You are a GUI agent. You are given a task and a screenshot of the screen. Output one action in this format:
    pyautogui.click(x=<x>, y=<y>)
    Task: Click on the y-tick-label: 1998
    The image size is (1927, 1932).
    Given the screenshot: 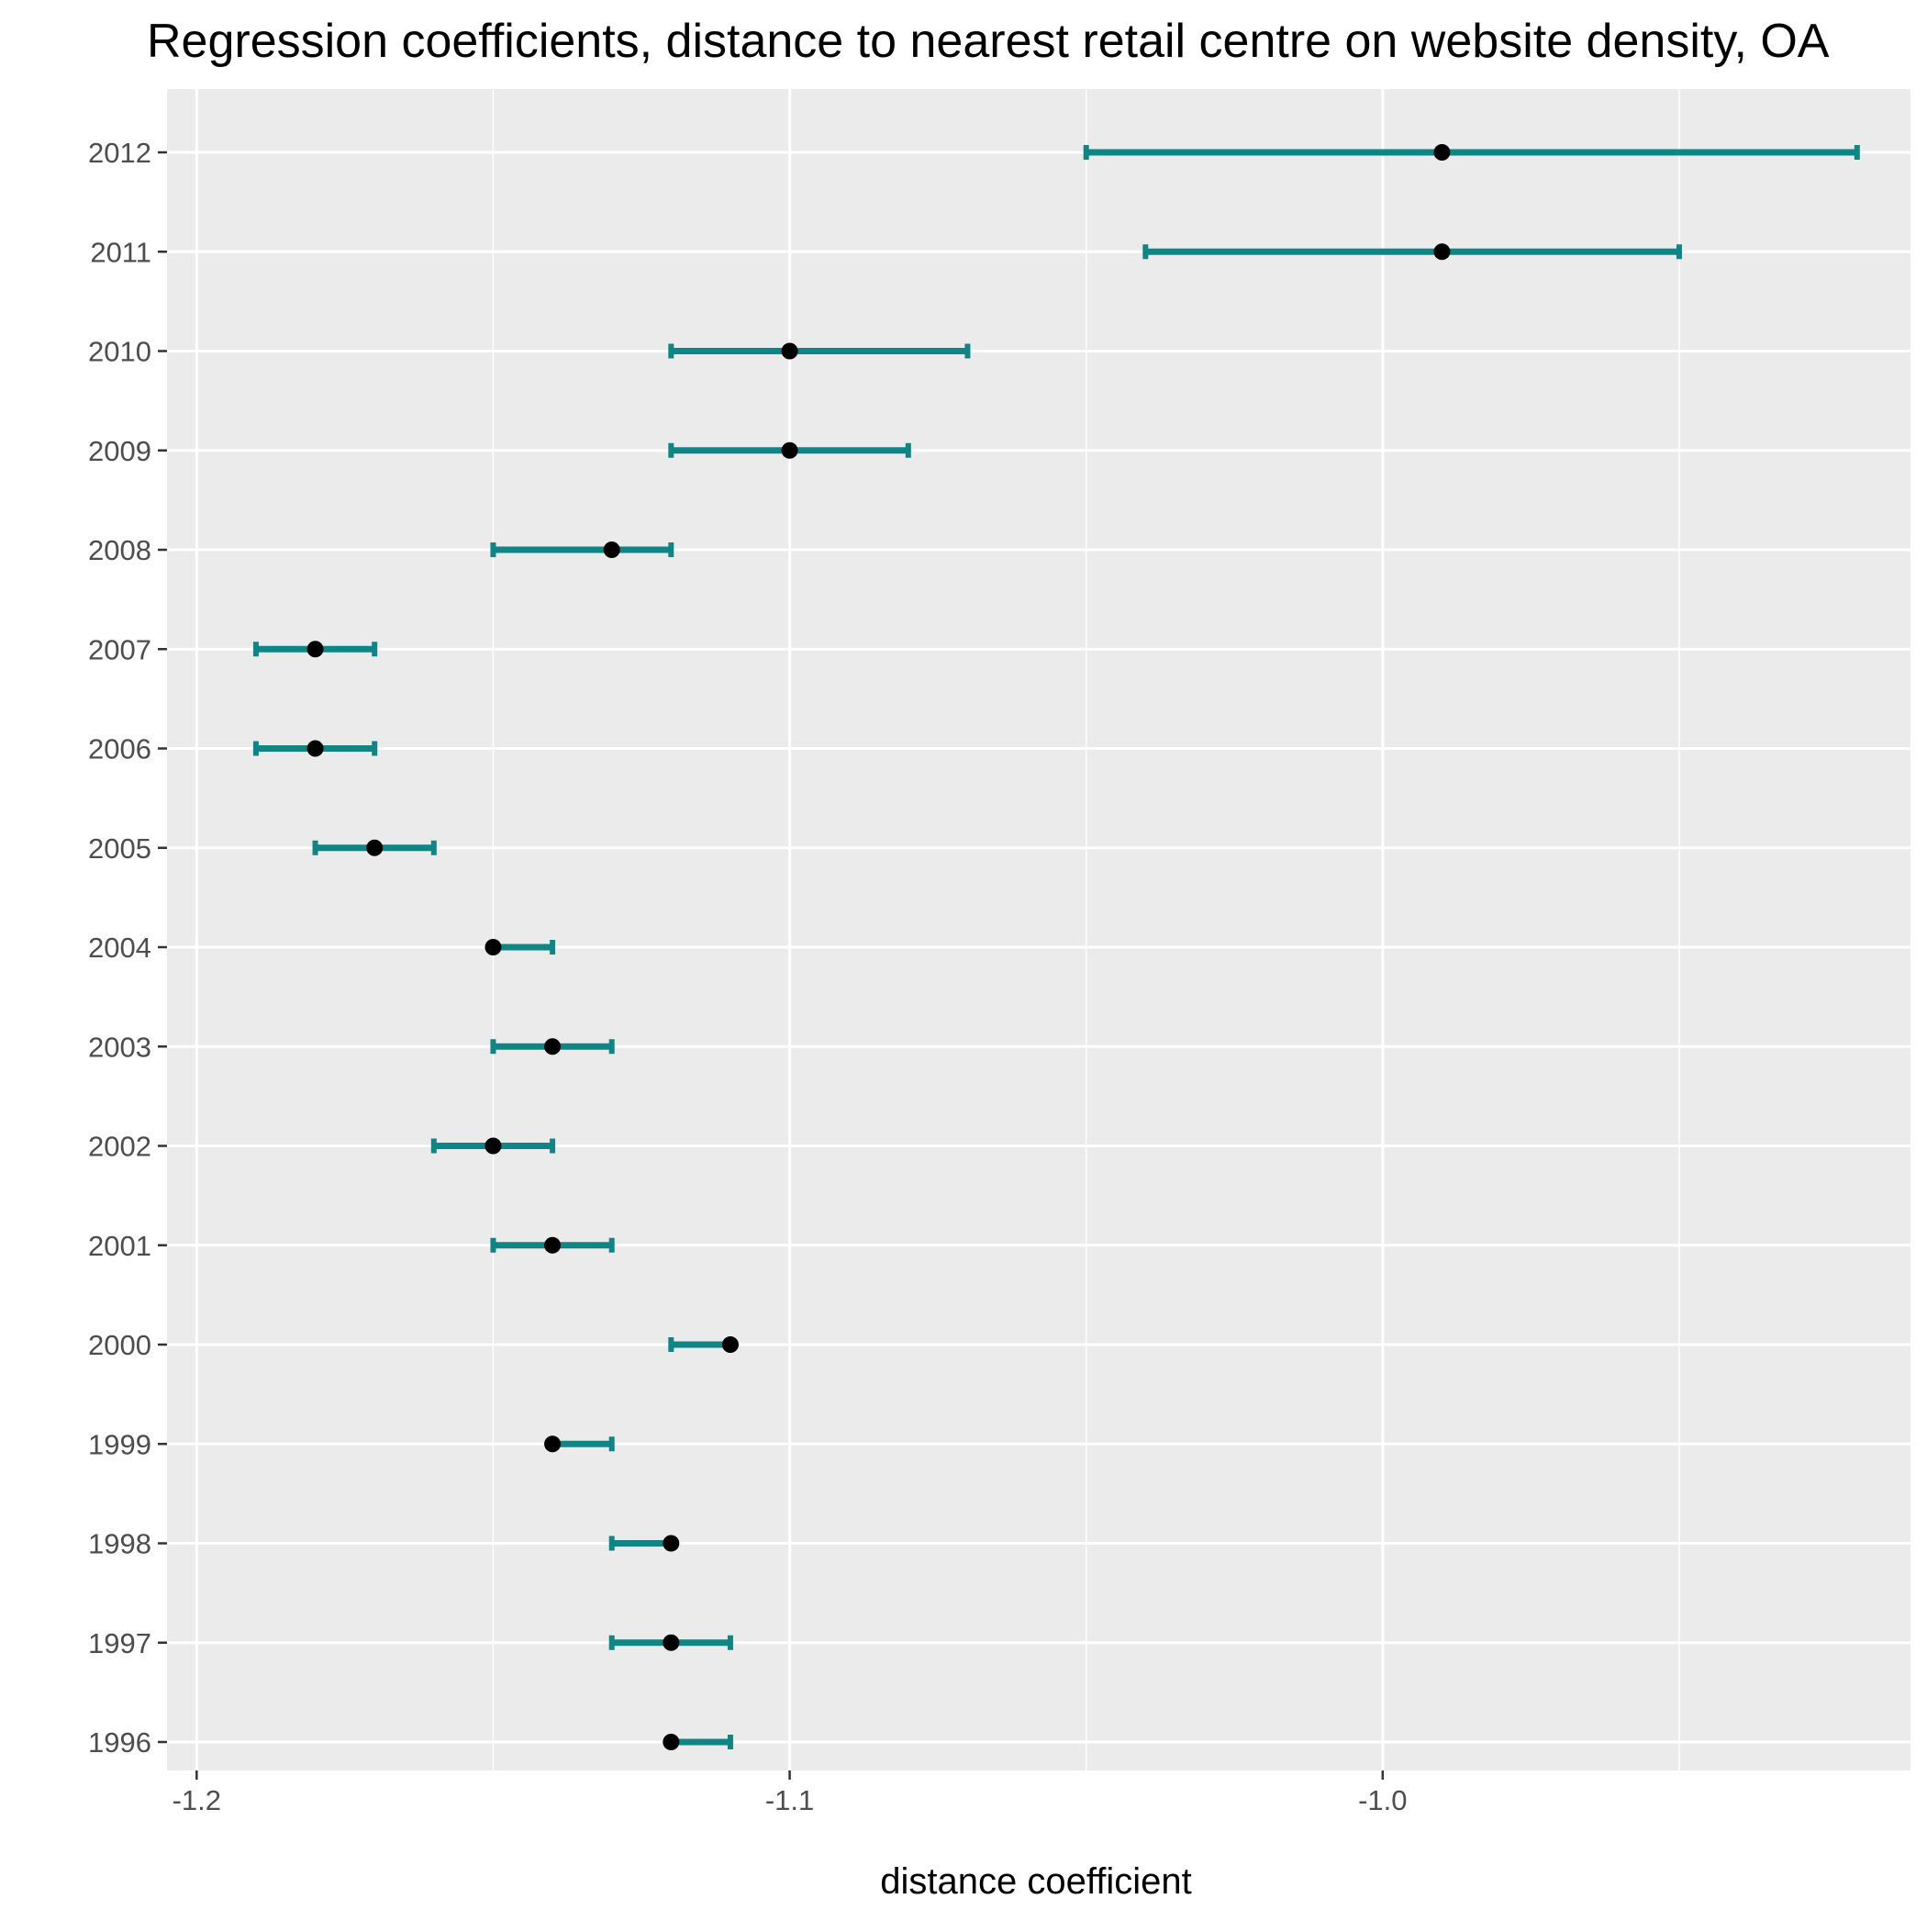 What is the action you would take?
    pyautogui.click(x=119, y=1544)
    